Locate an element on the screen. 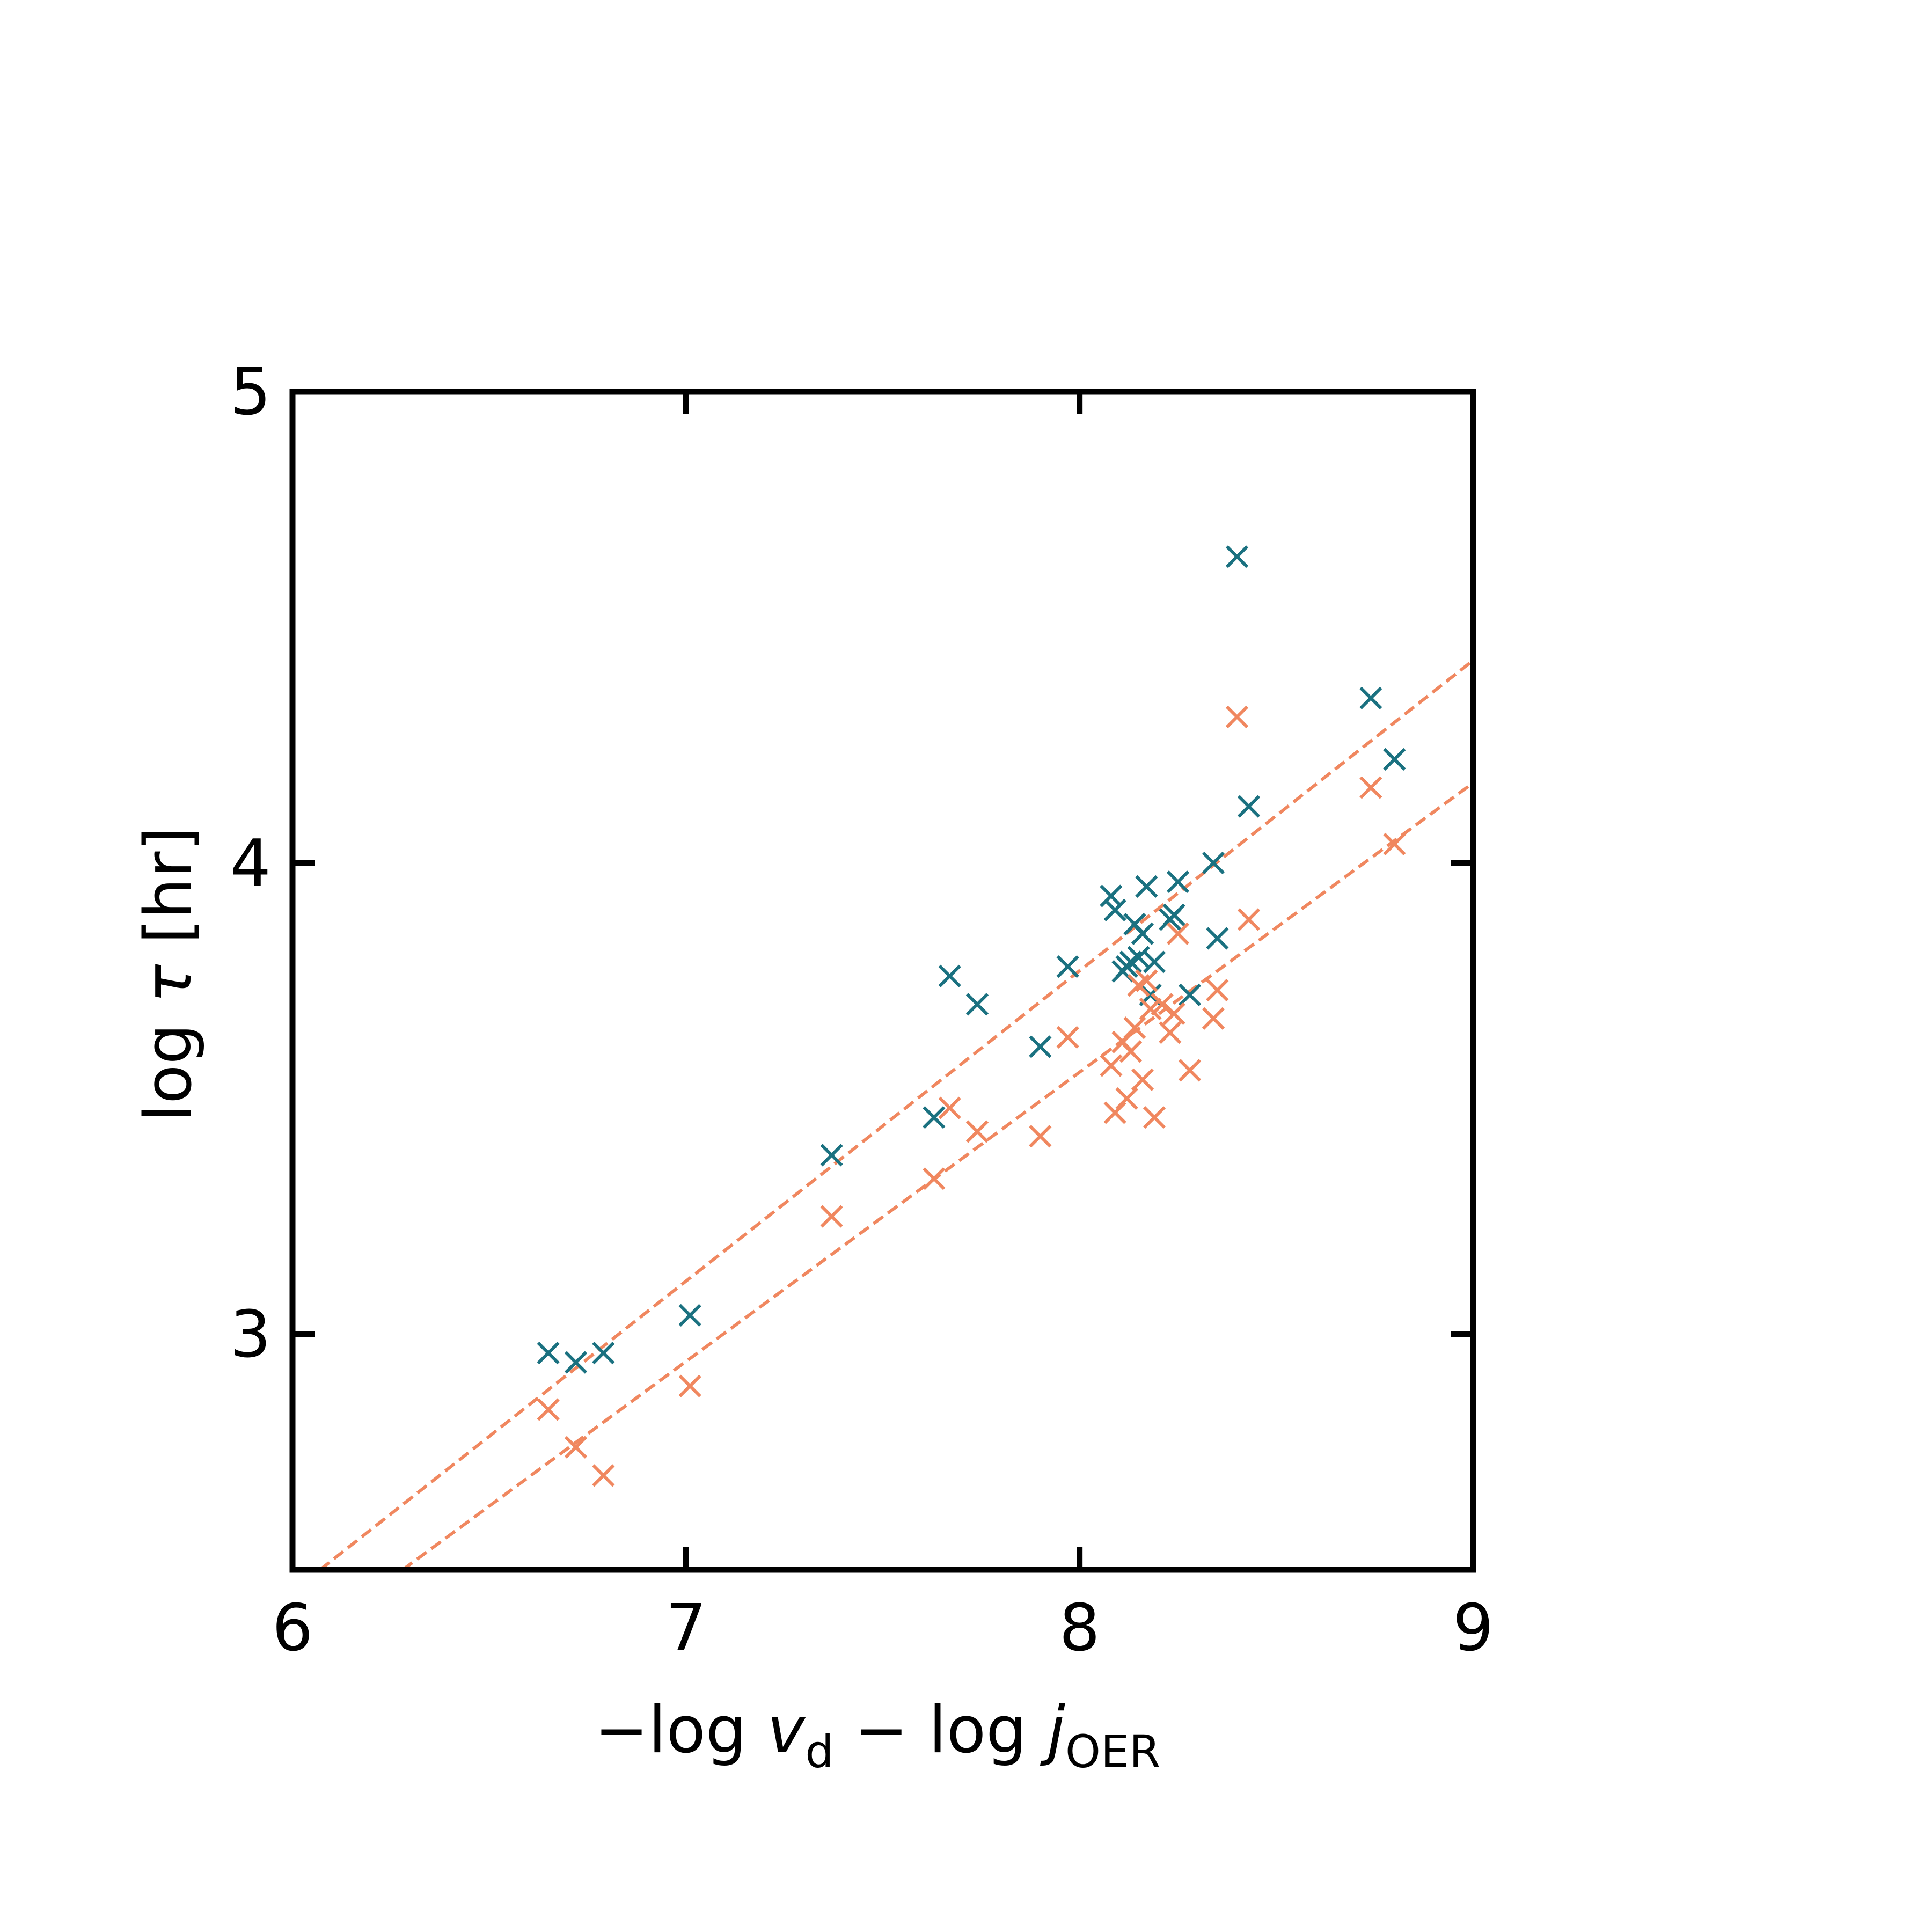  y-label-prefix: log is located at coordinates (168, 1062).